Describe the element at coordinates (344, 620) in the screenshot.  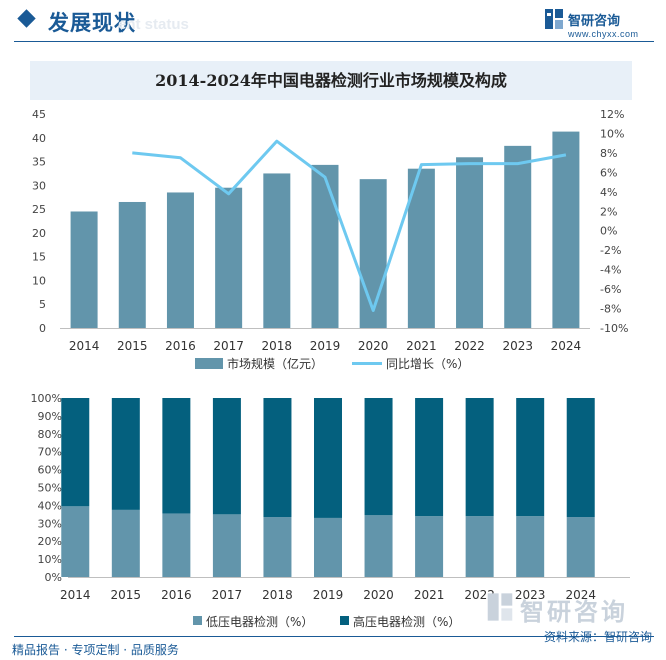
I see `legend-swatch-high-voltage` at that location.